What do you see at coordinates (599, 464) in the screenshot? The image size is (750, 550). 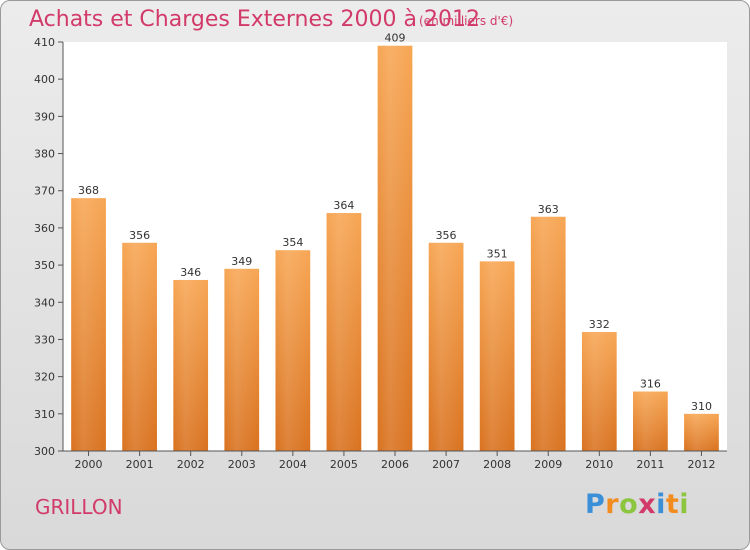 I see `x-tick-label: 2010` at bounding box center [599, 464].